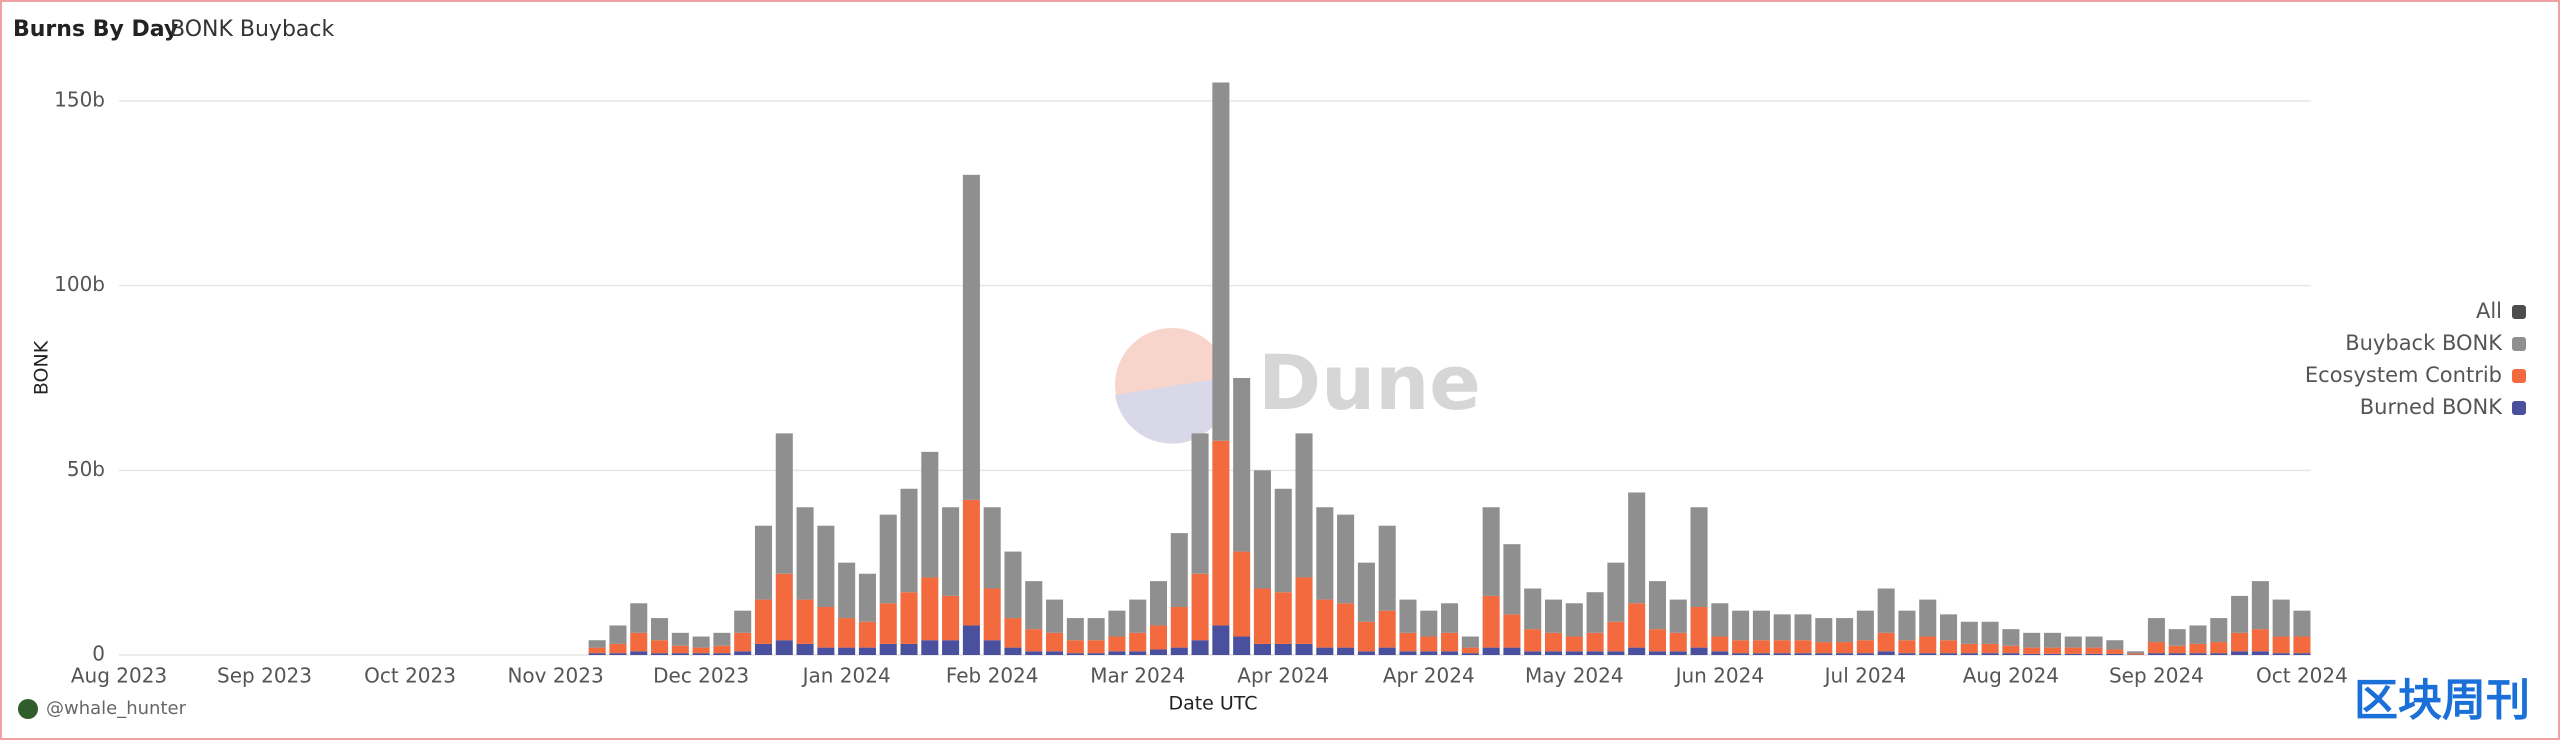 This screenshot has height=740, width=2560. What do you see at coordinates (264, 676) in the screenshot?
I see `x-tick-label: Sep 2023` at bounding box center [264, 676].